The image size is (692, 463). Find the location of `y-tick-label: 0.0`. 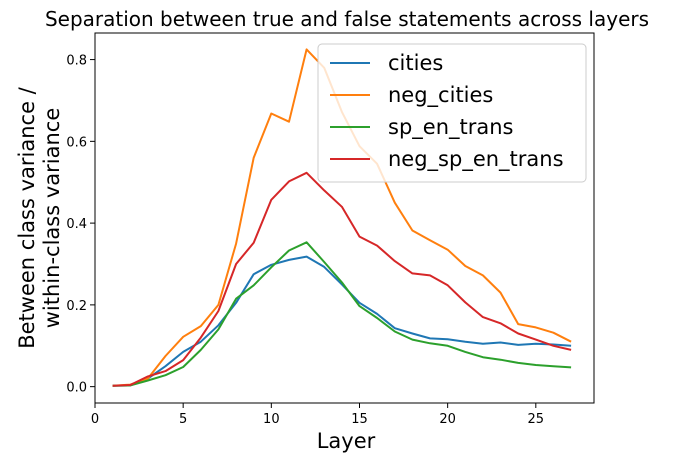

y-tick-label: 0.0 is located at coordinates (76, 388).